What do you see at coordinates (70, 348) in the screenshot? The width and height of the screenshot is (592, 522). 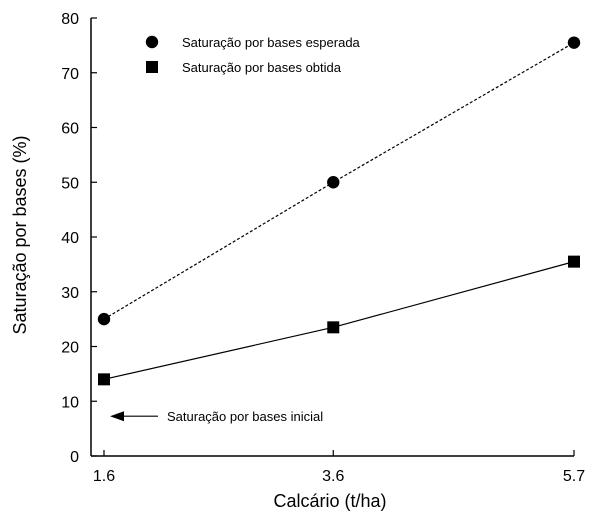 I see `y-tick-label: 20` at bounding box center [70, 348].